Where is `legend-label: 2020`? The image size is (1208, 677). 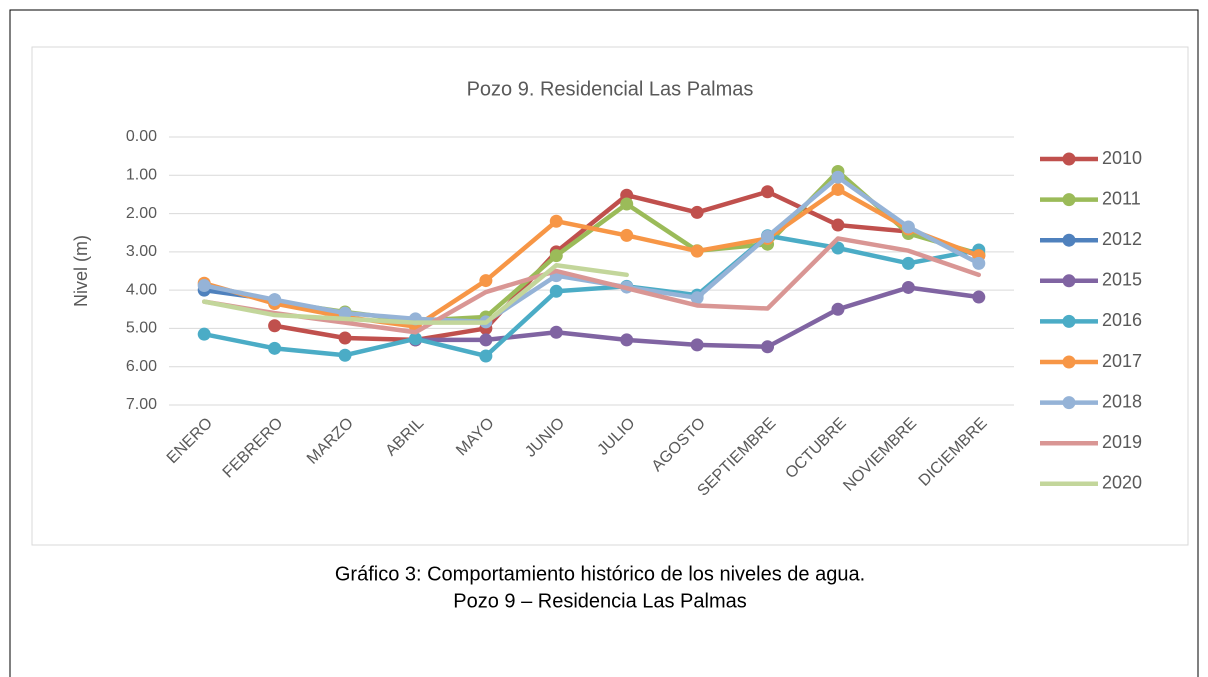
legend-label: 2020 is located at coordinates (1122, 483).